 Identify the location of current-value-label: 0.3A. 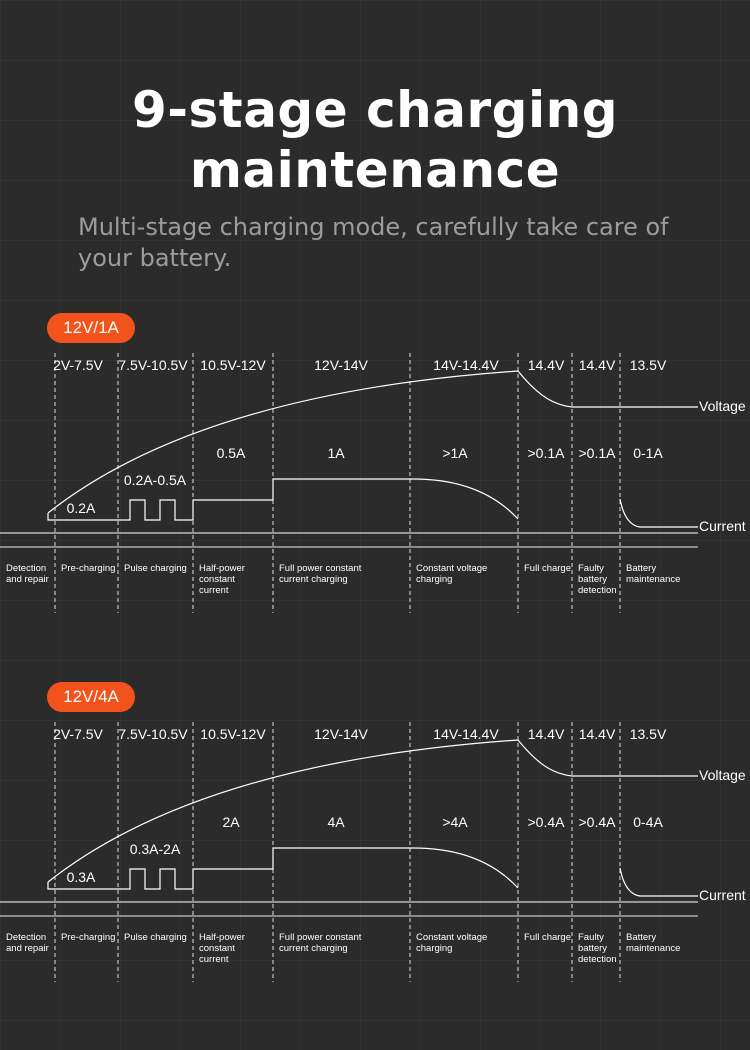
(81, 877).